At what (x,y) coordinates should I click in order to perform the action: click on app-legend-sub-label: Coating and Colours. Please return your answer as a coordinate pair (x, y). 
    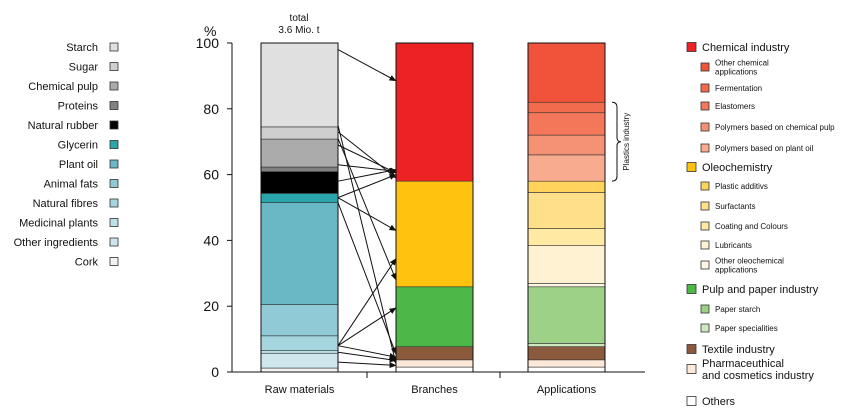
    Looking at the image, I should click on (751, 226).